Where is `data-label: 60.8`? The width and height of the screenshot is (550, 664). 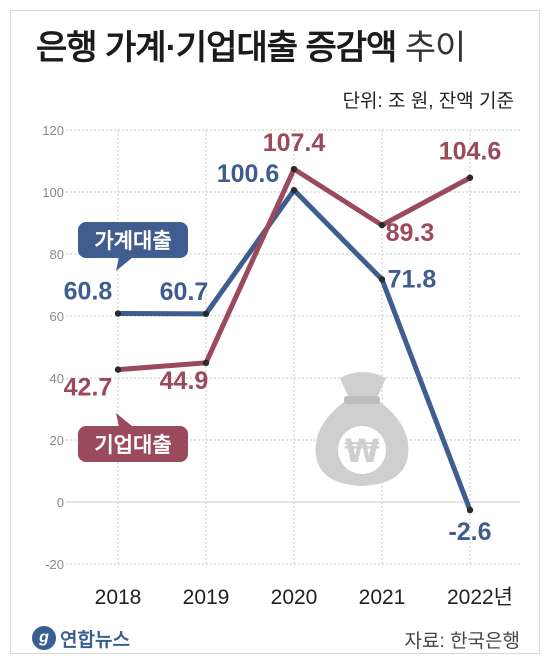
data-label: 60.8 is located at coordinates (88, 292).